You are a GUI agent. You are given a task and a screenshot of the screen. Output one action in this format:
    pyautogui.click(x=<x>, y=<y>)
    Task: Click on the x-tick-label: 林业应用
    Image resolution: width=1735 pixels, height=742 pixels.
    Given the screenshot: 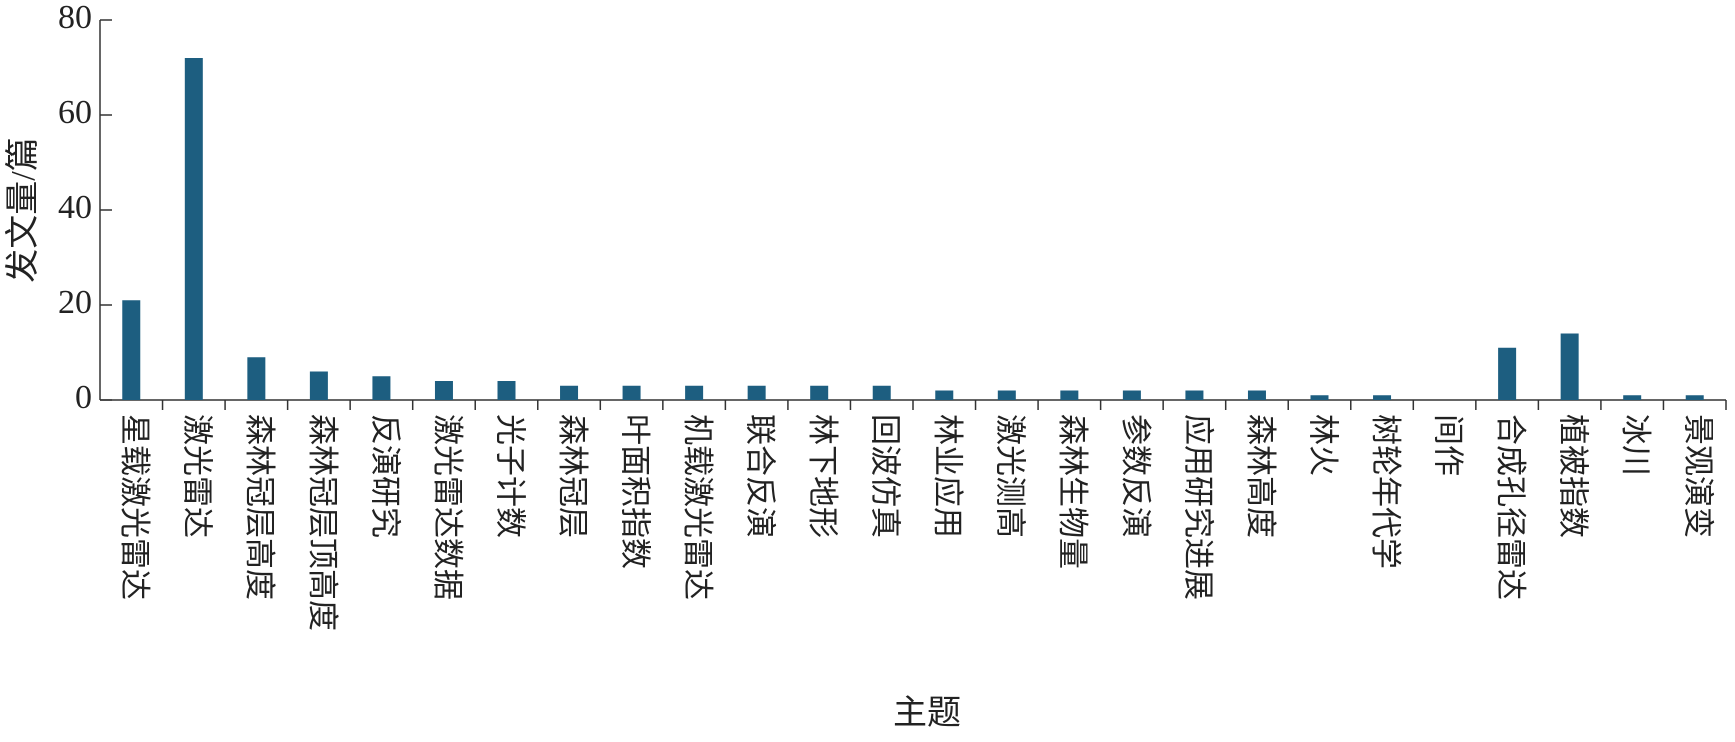 What is the action you would take?
    pyautogui.click(x=947, y=476)
    